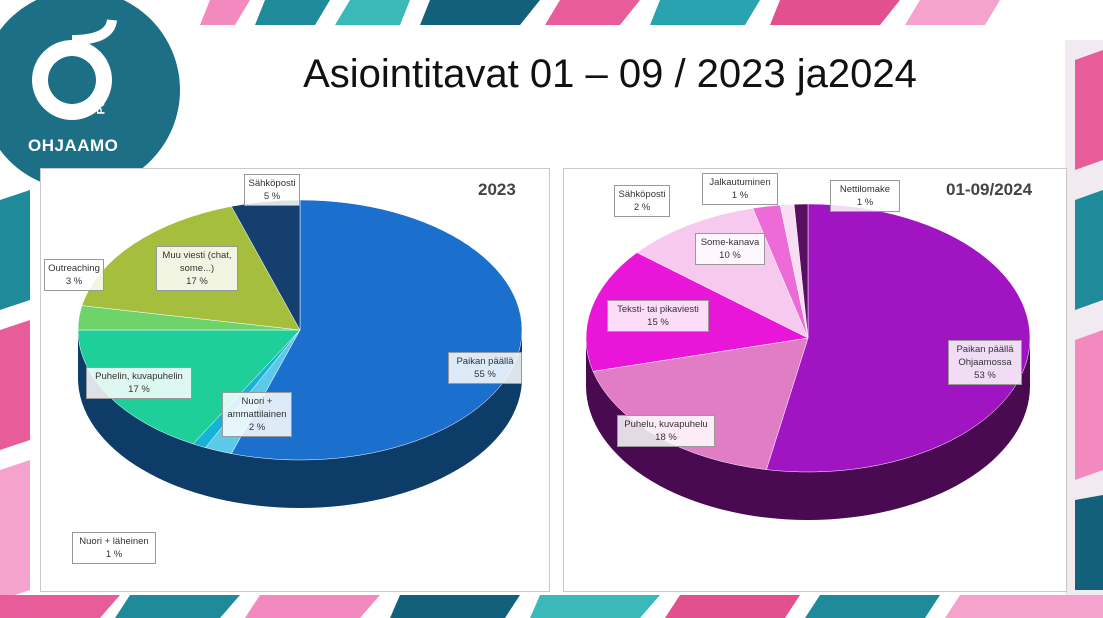 The image size is (1103, 618). Describe the element at coordinates (730, 249) in the screenshot. I see `data-label: Some-kanava 10 %` at that location.